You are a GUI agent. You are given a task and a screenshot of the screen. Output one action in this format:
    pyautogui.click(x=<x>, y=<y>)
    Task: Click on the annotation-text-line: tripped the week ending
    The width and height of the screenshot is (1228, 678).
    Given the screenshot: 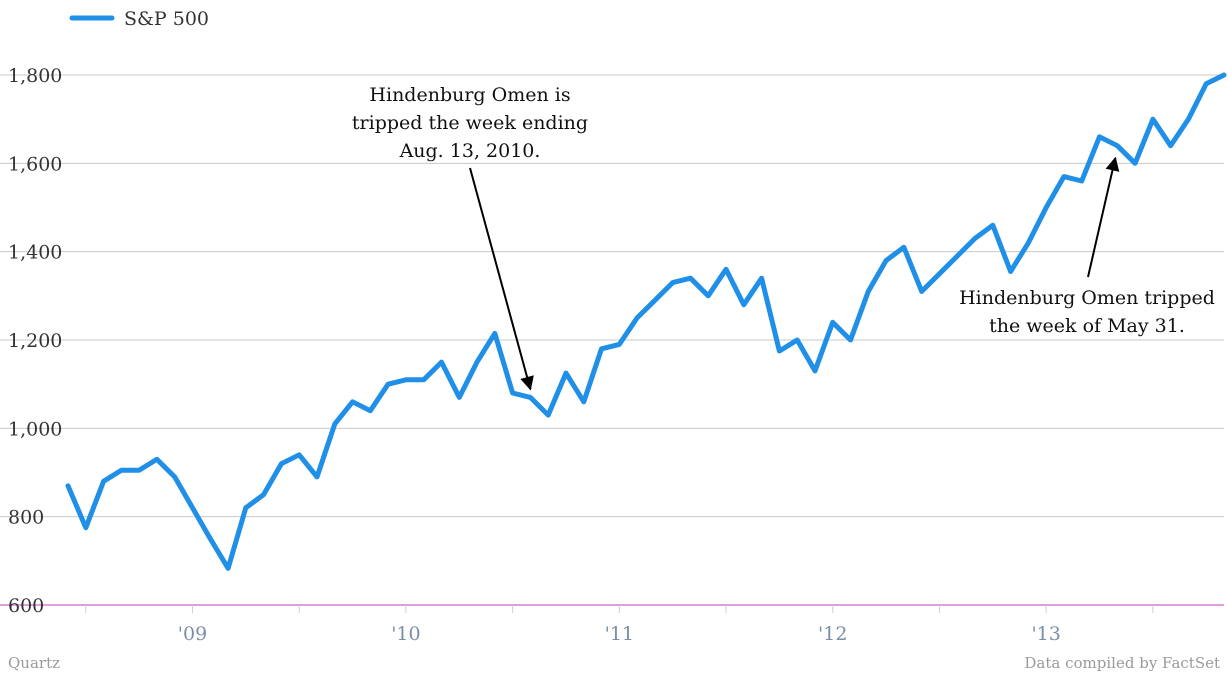 What is the action you would take?
    pyautogui.click(x=470, y=123)
    